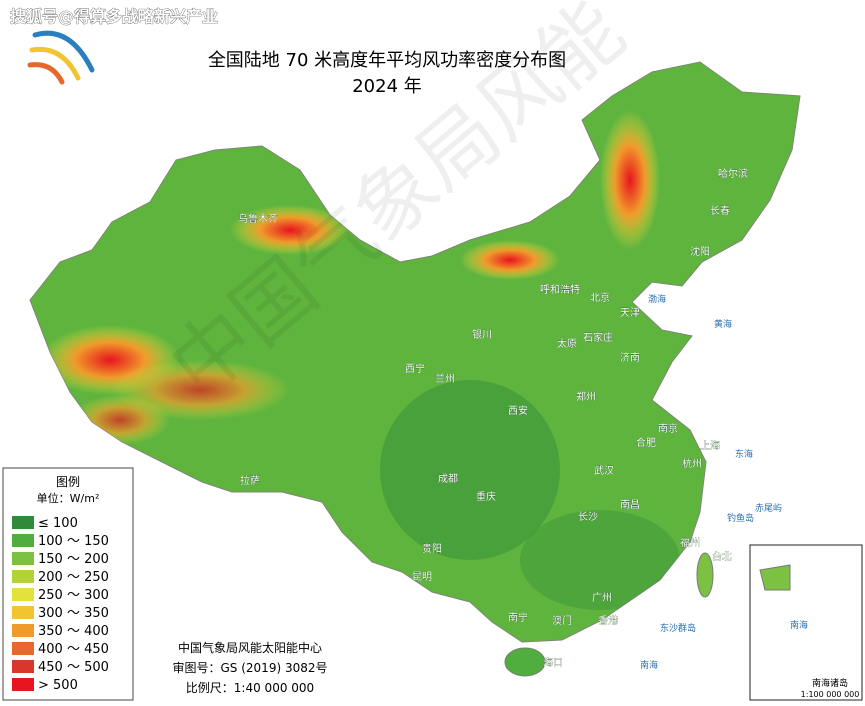 This screenshot has width=865, height=706. Describe the element at coordinates (73, 631) in the screenshot. I see `legend-label: 350 ～ 400` at that location.